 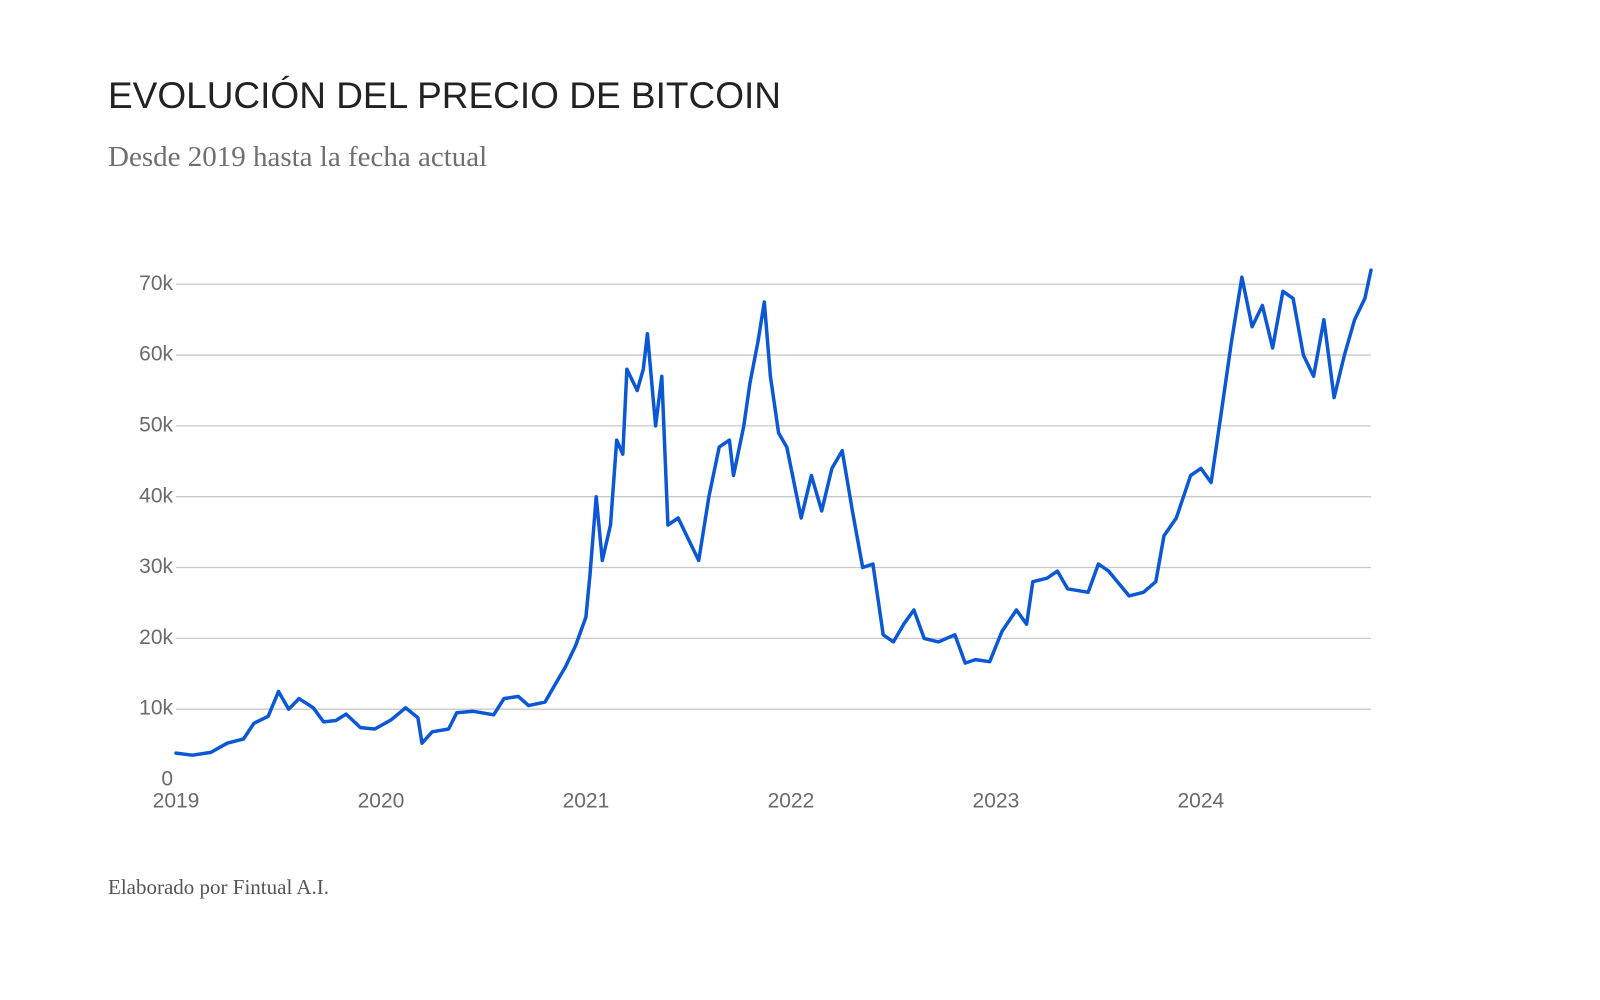 What do you see at coordinates (167, 779) in the screenshot?
I see `y-tick-label: 0` at bounding box center [167, 779].